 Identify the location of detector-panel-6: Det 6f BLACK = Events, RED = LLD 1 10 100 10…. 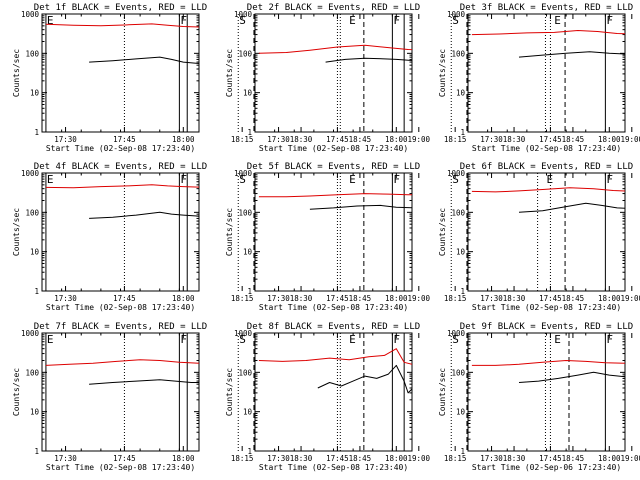
(535, 237).